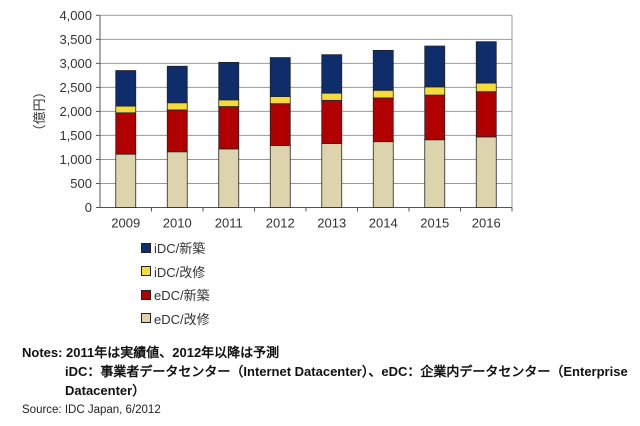 This screenshot has width=640, height=426. What do you see at coordinates (75, 135) in the screenshot?
I see `y-tick-label: 1,500` at bounding box center [75, 135].